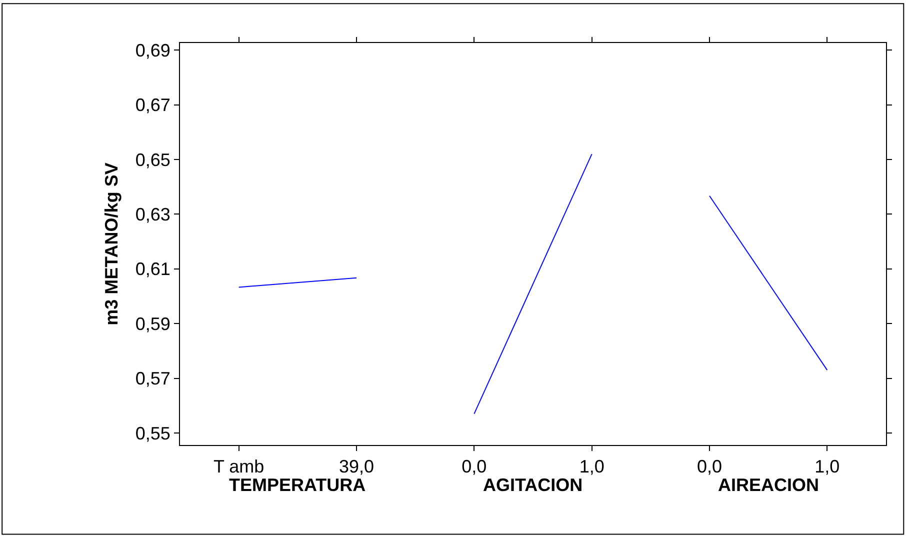 The image size is (906, 537). I want to click on y-tick-label: 0,69, so click(152, 50).